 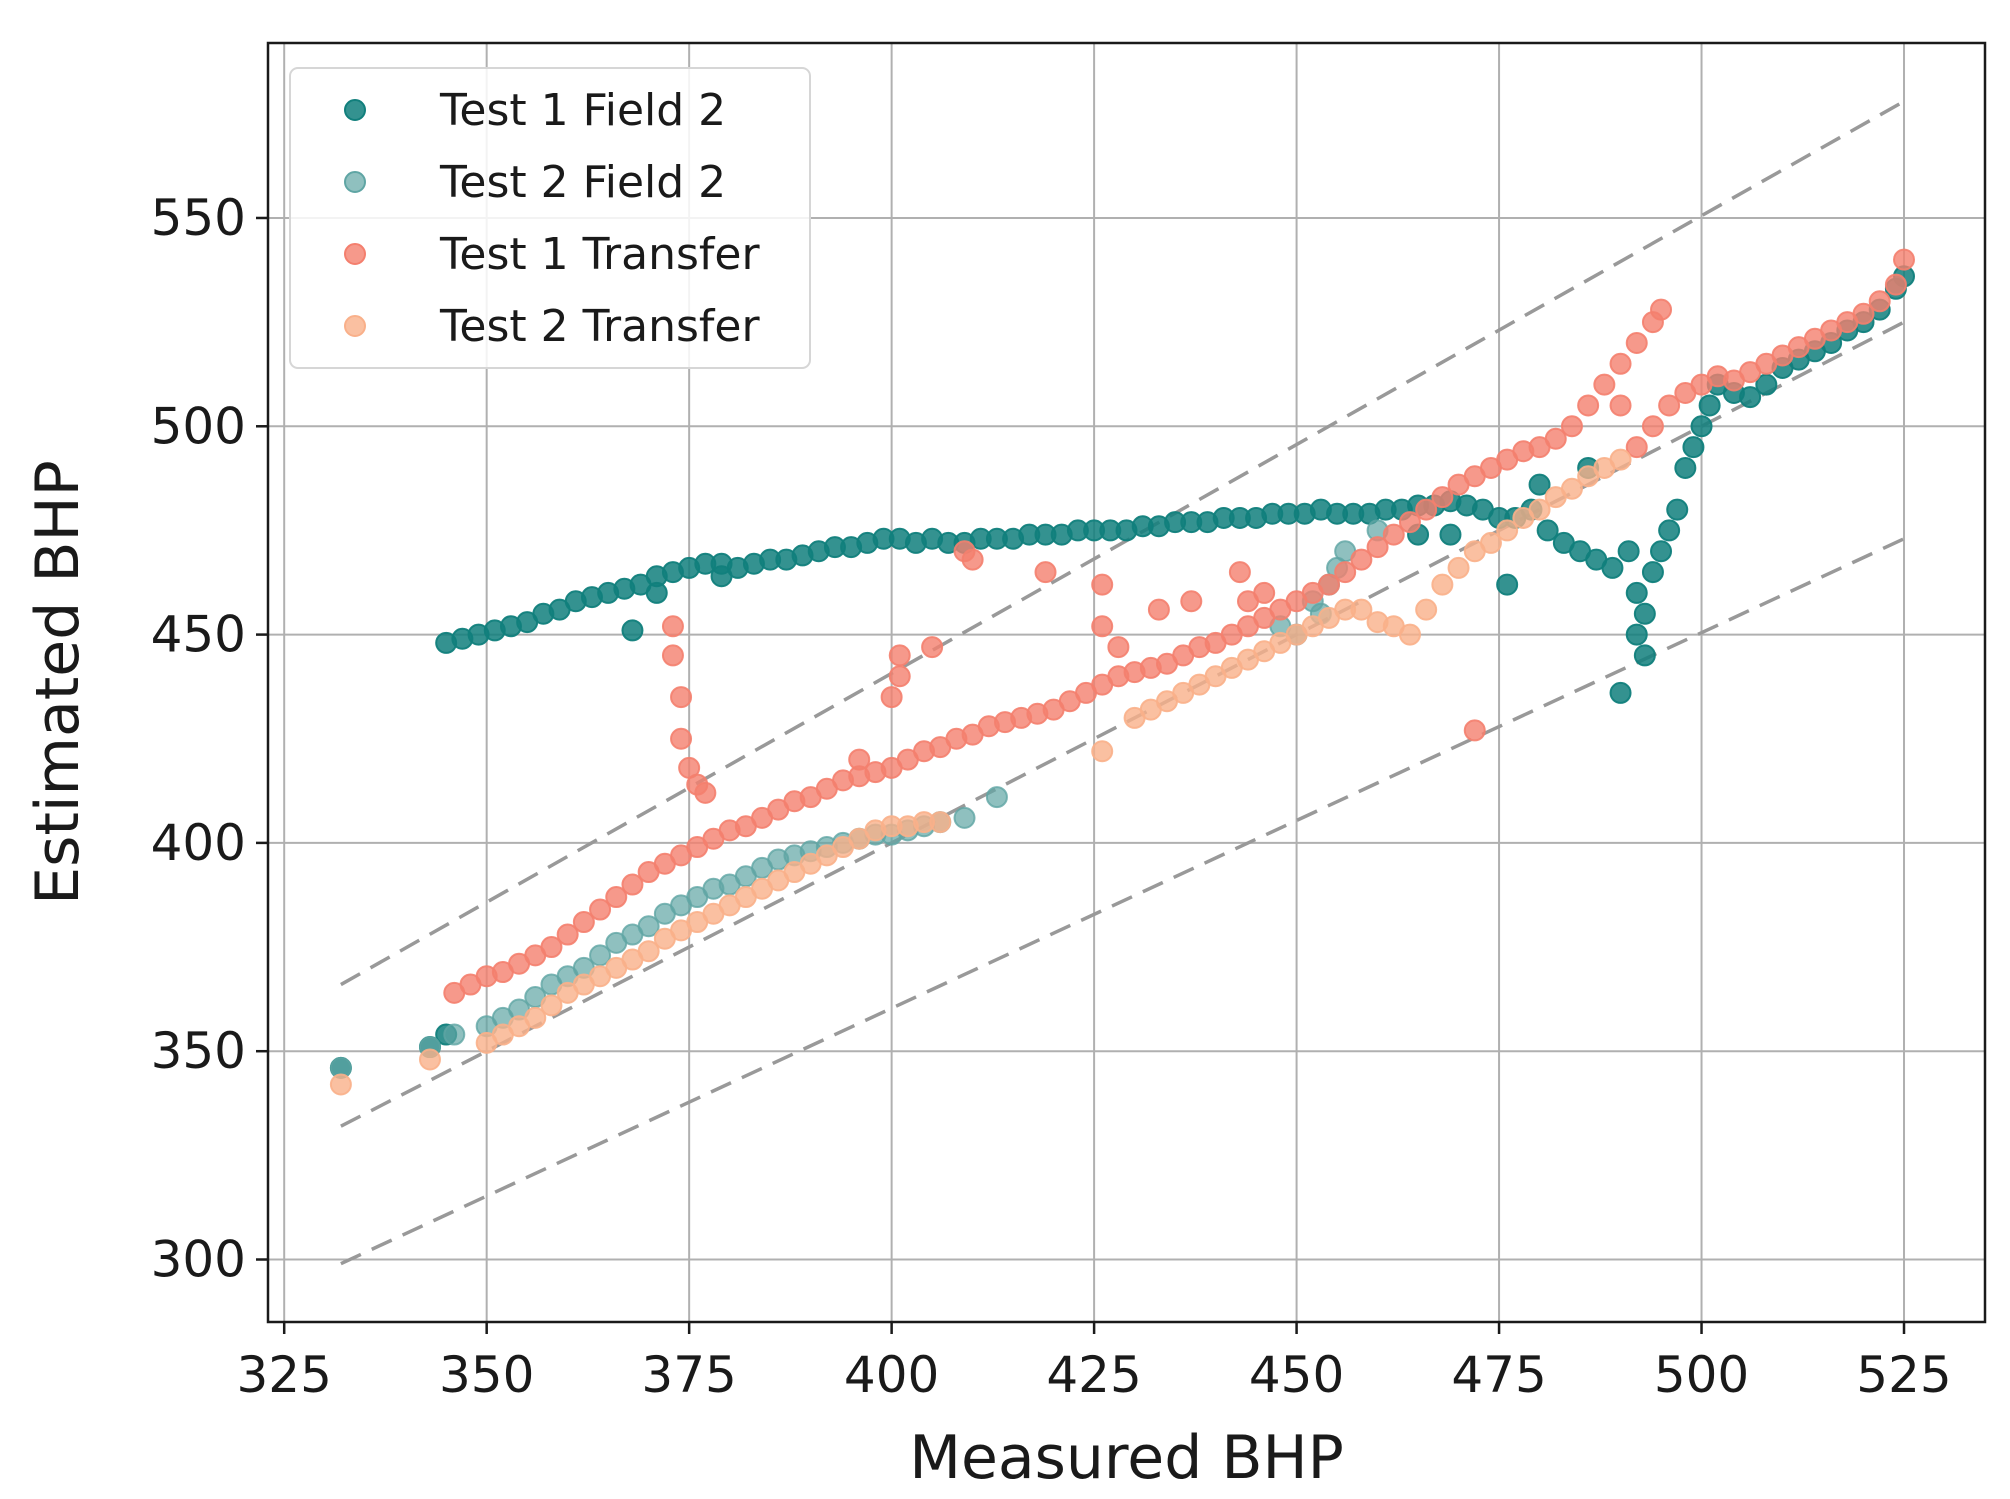 What do you see at coordinates (198, 843) in the screenshot?
I see `y-tick-label: 400` at bounding box center [198, 843].